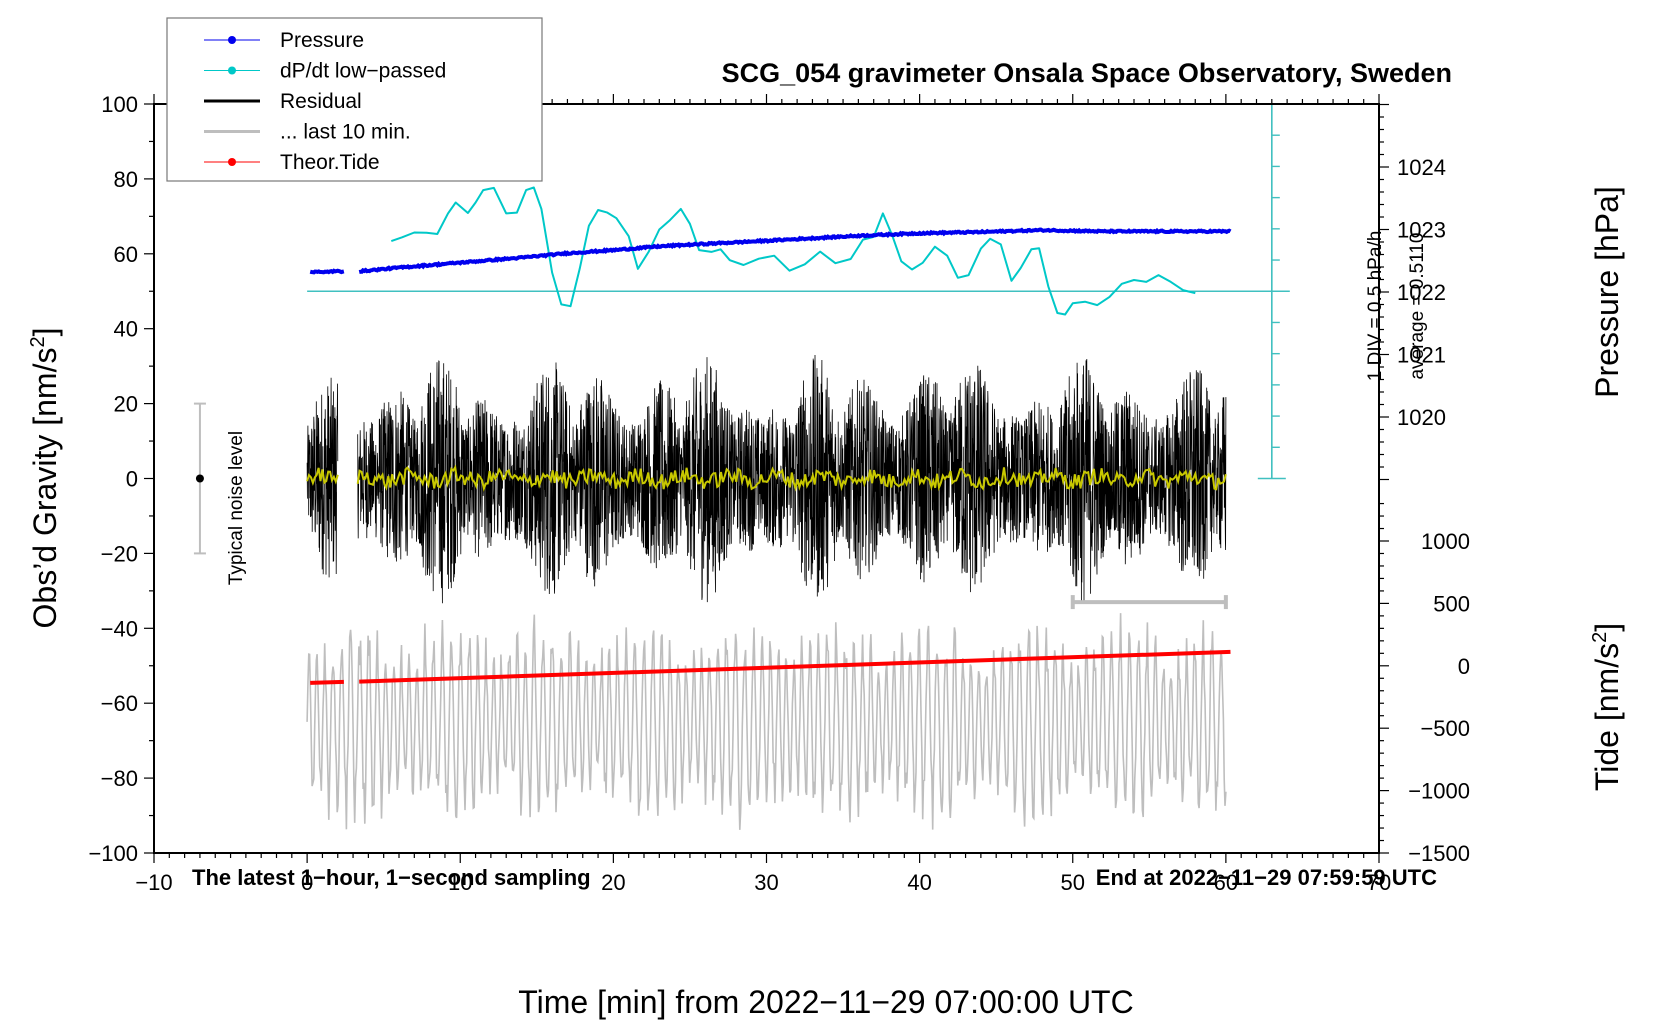 The height and width of the screenshot is (1020, 1660). What do you see at coordinates (126, 179) in the screenshot?
I see `y-left-tick-label: 80` at bounding box center [126, 179].